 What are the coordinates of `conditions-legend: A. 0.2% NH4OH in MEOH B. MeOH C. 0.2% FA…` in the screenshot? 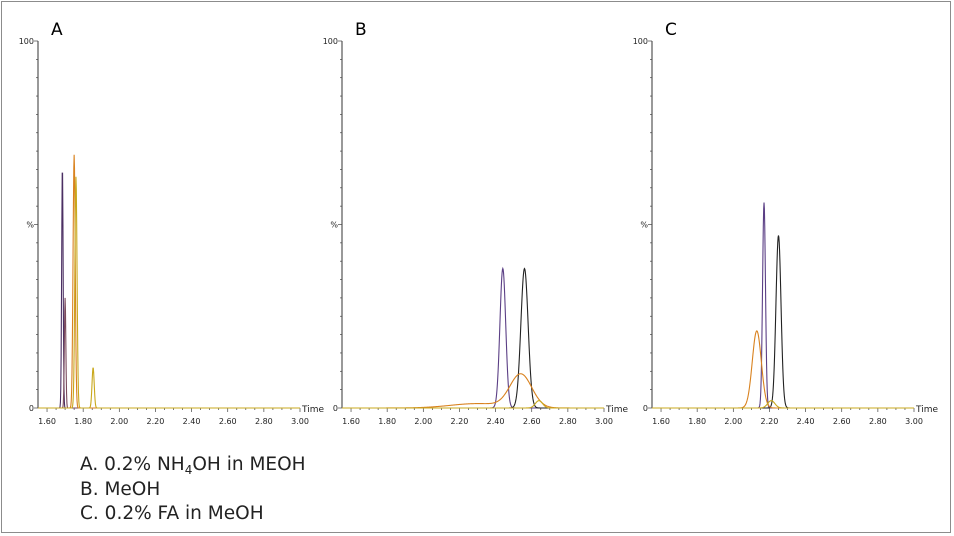 It's located at (193, 489).